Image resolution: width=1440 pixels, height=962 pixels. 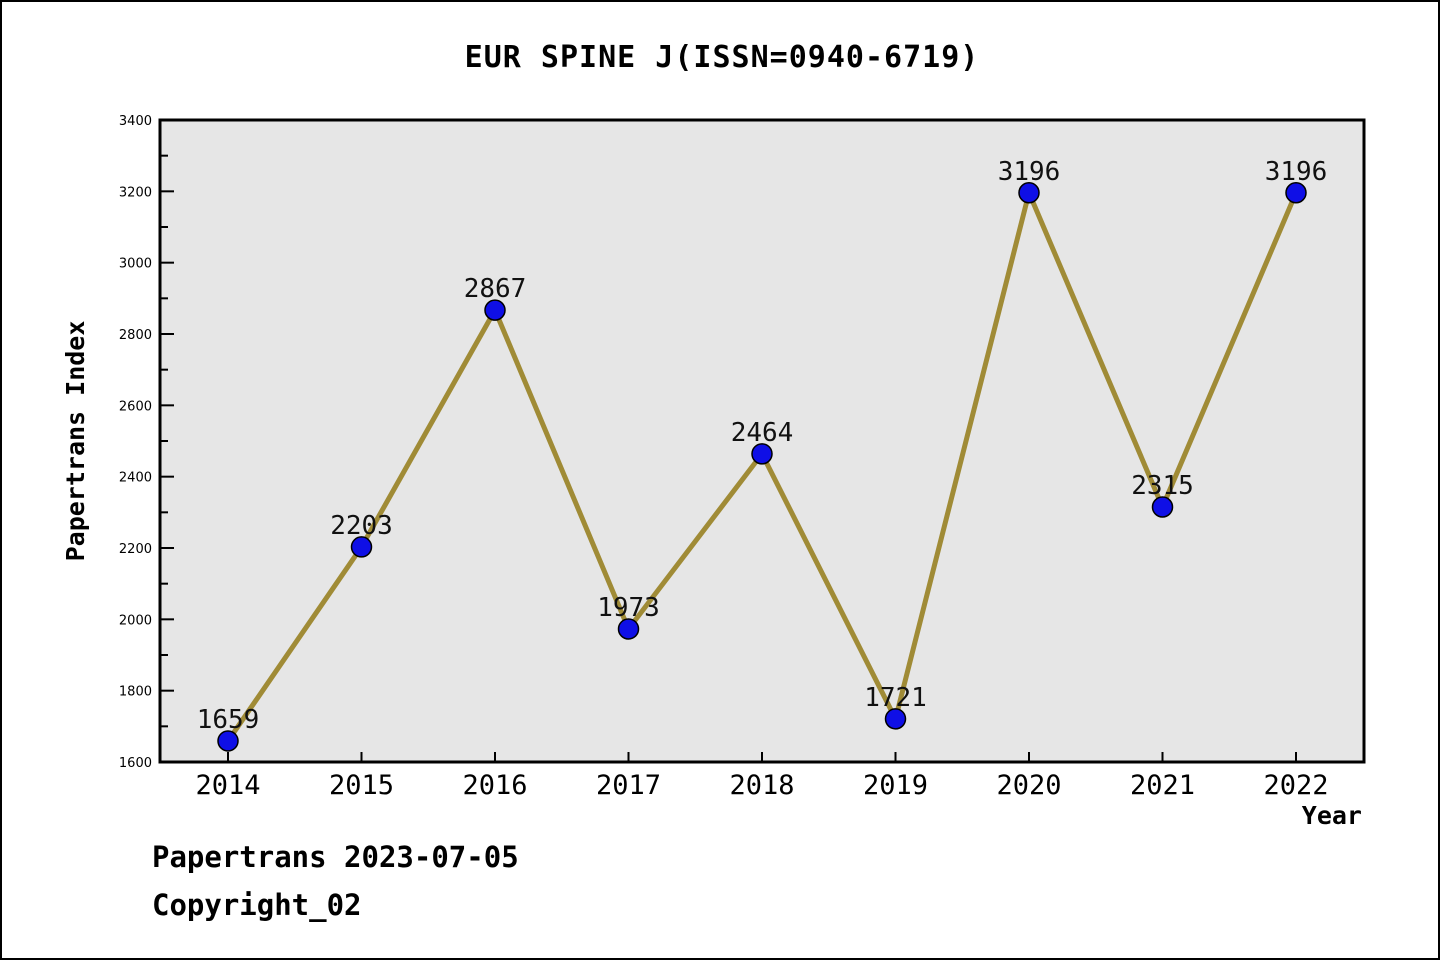 I want to click on y-tick-label: 2400, so click(x=135, y=478).